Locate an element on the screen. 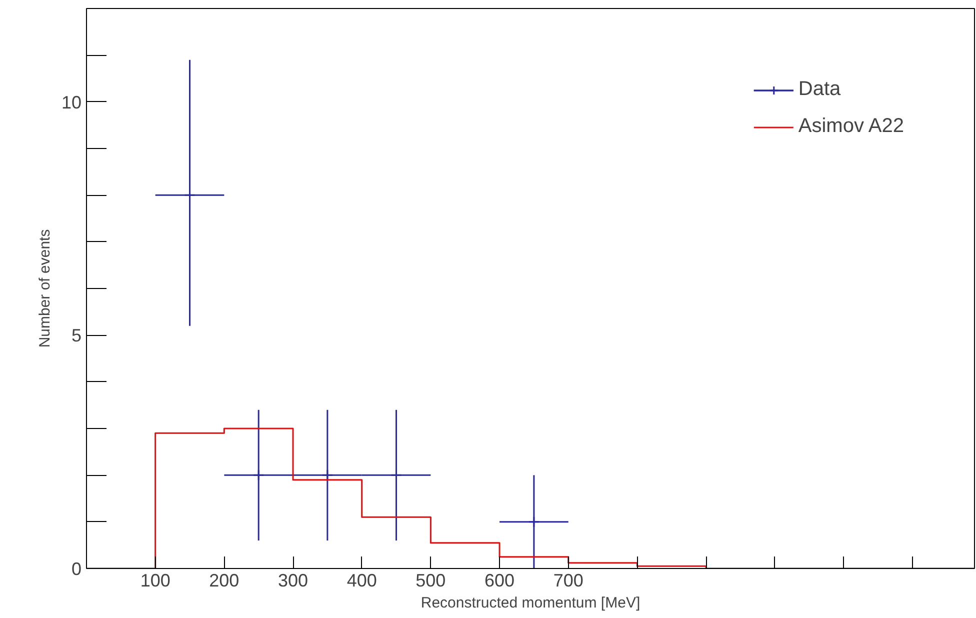 Image resolution: width=976 pixels, height=618 pixels. x-tick-label: 500 is located at coordinates (431, 580).